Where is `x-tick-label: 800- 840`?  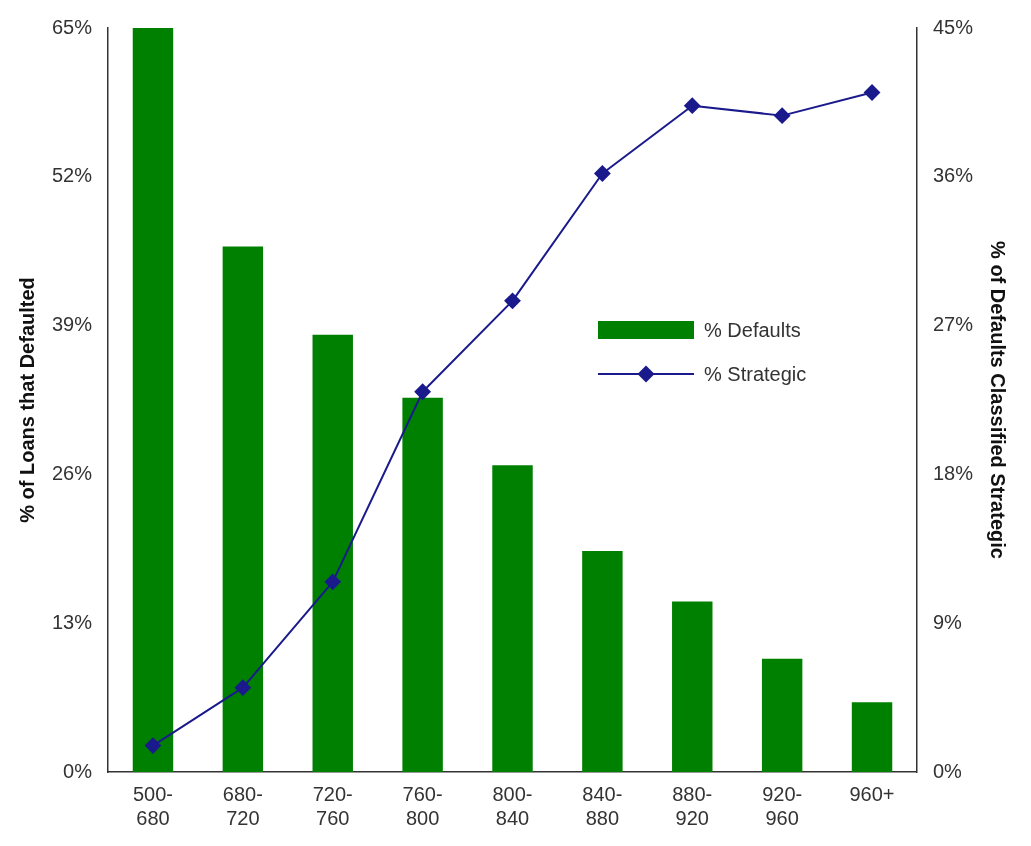
x-tick-label: 800- 840 is located at coordinates (512, 805).